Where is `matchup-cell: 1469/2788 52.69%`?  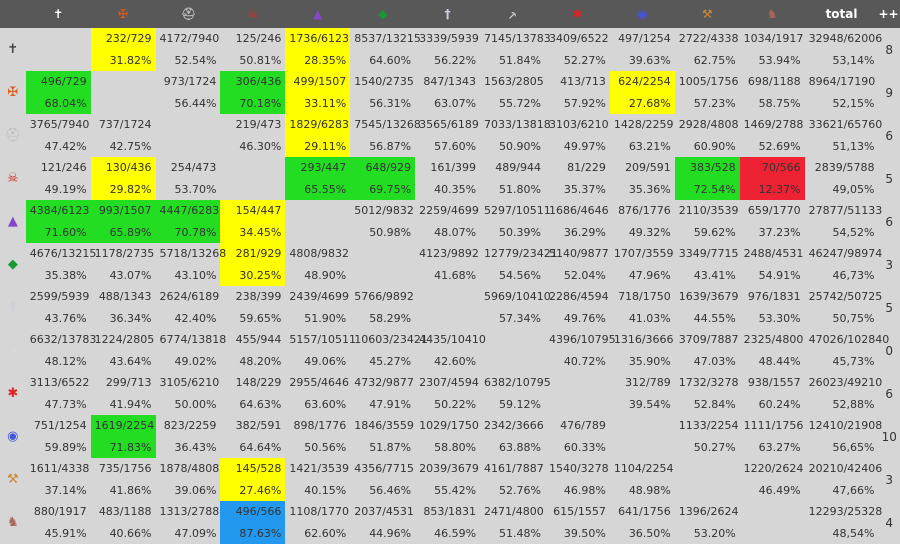
matchup-cell: 1469/2788 52.69% is located at coordinates (772, 135).